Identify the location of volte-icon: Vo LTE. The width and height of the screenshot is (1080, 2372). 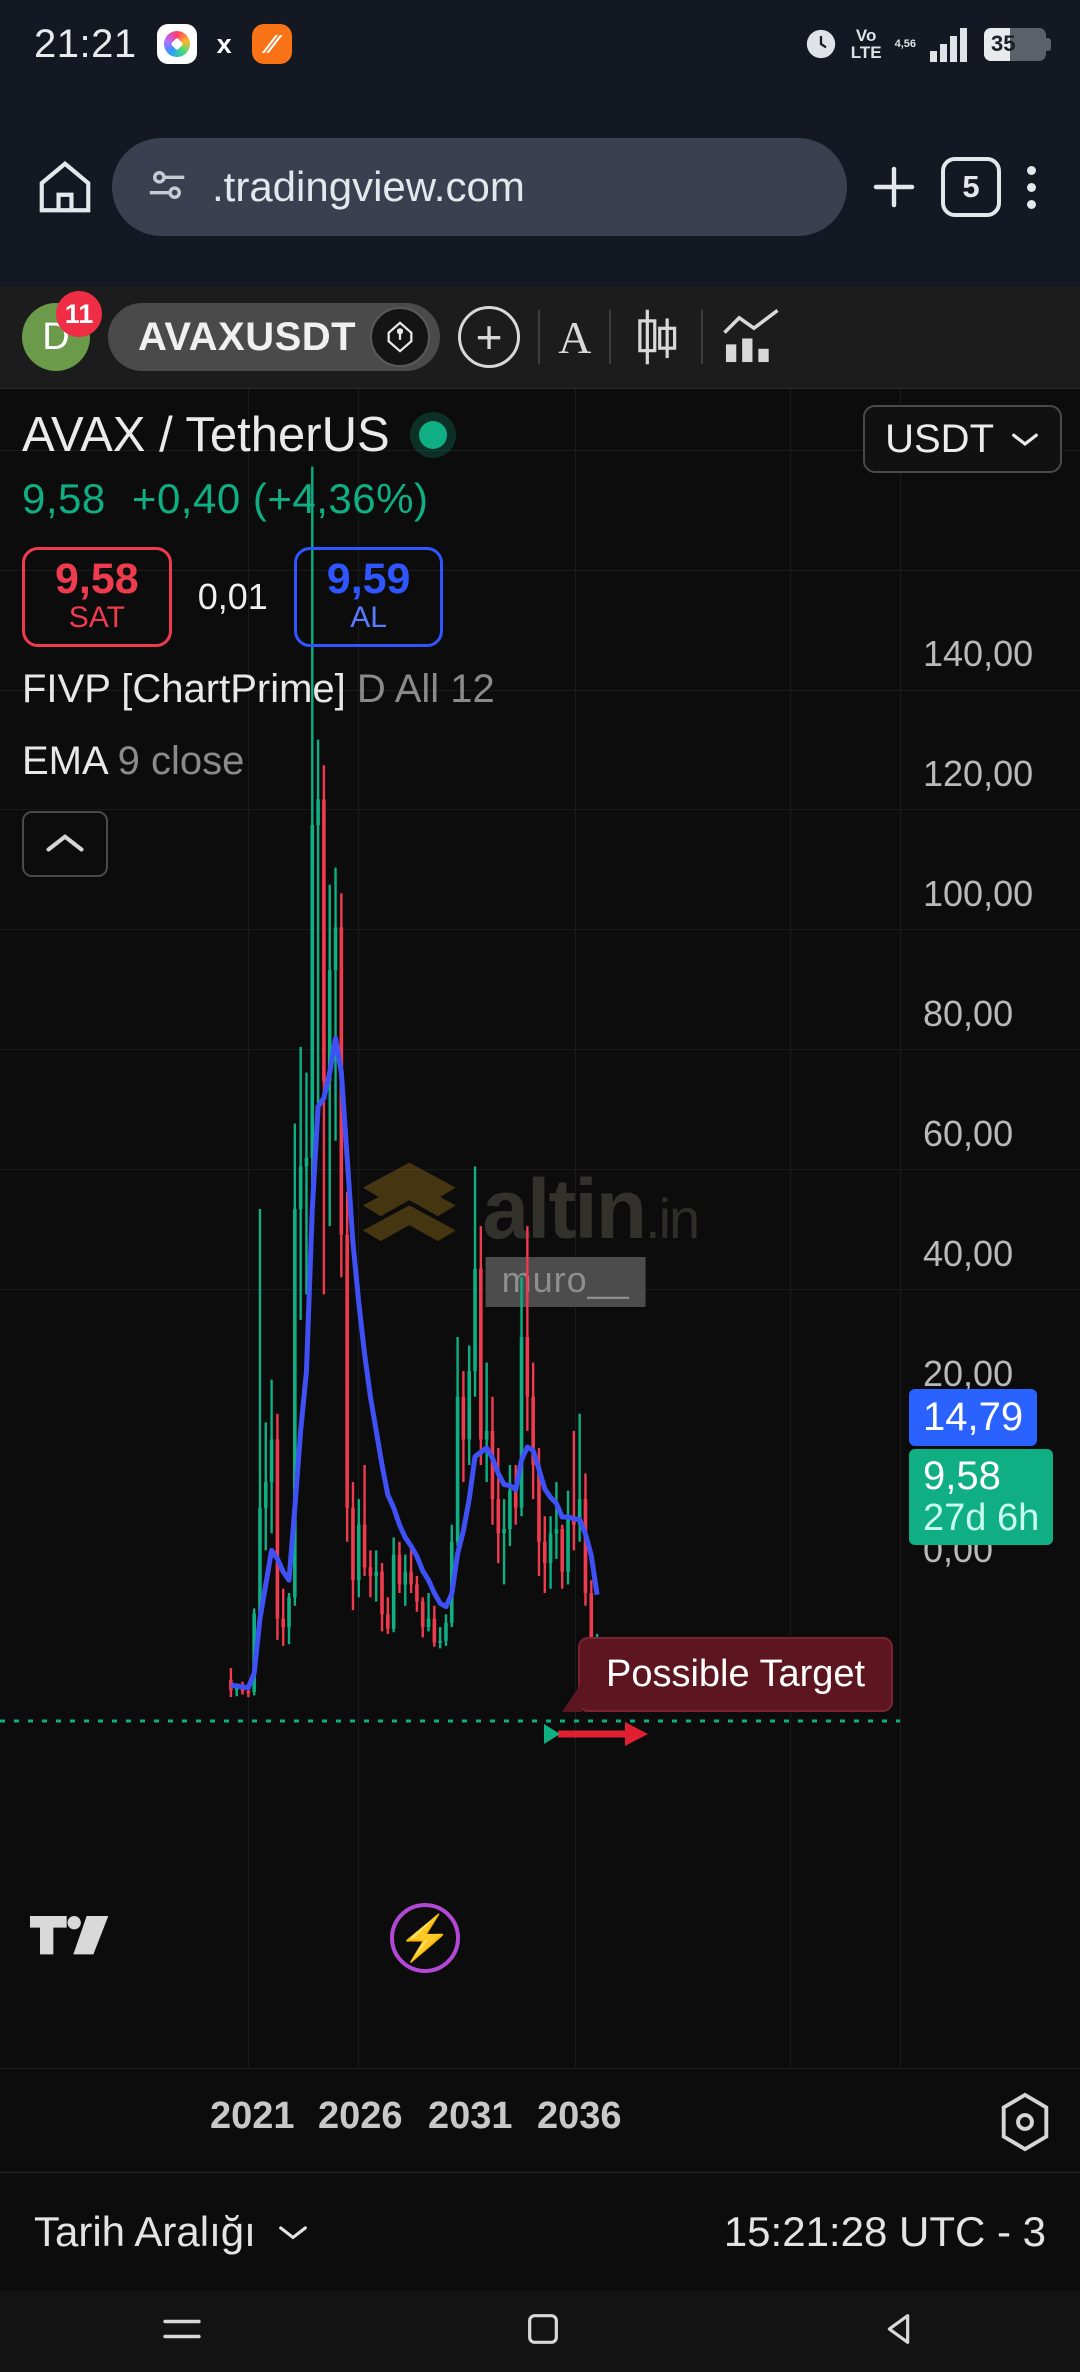
(866, 44).